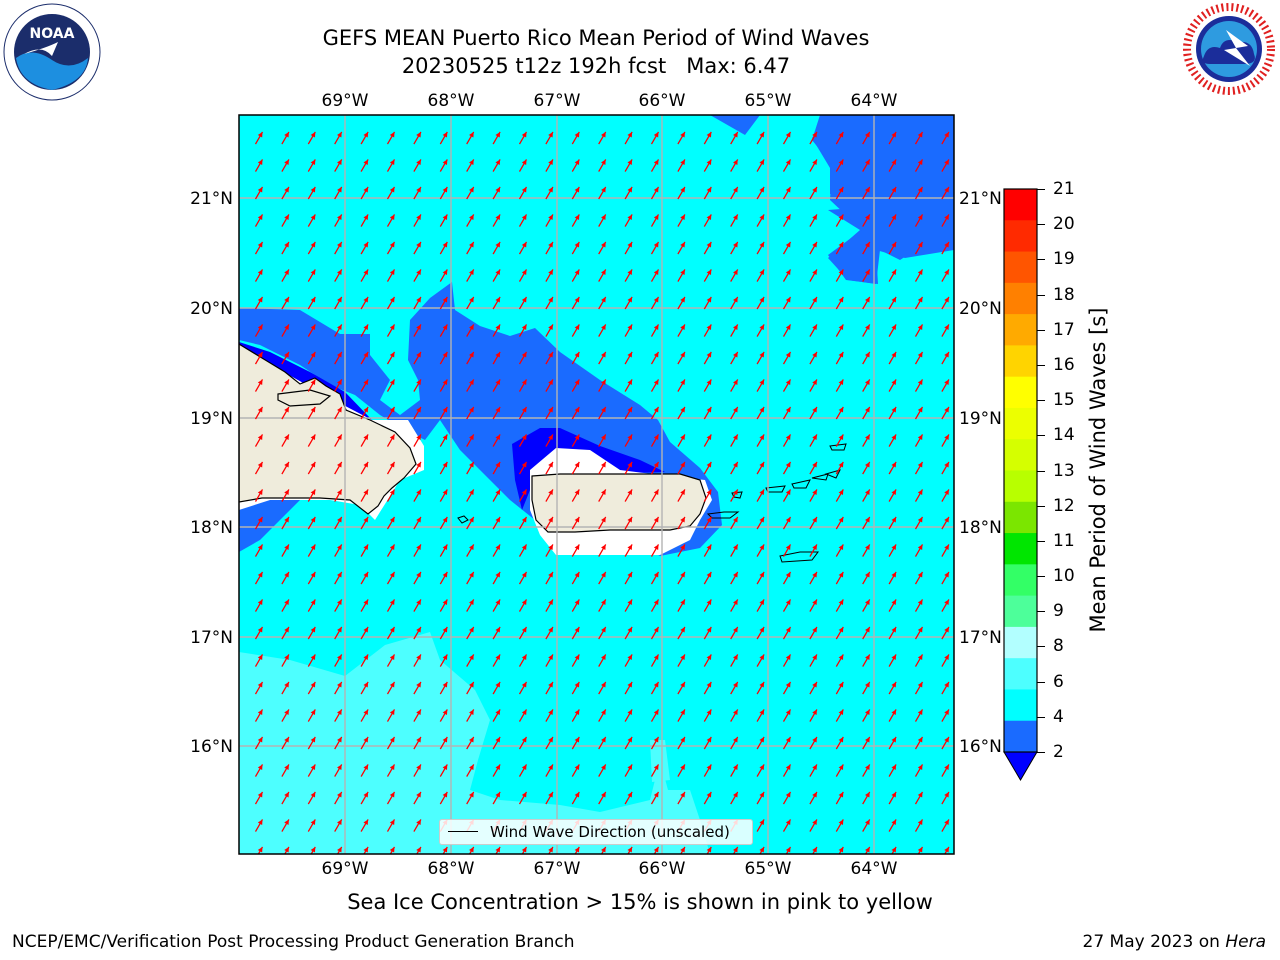 This screenshot has width=1280, height=960. Describe the element at coordinates (557, 101) in the screenshot. I see `lon-label-top: 67°W` at that location.